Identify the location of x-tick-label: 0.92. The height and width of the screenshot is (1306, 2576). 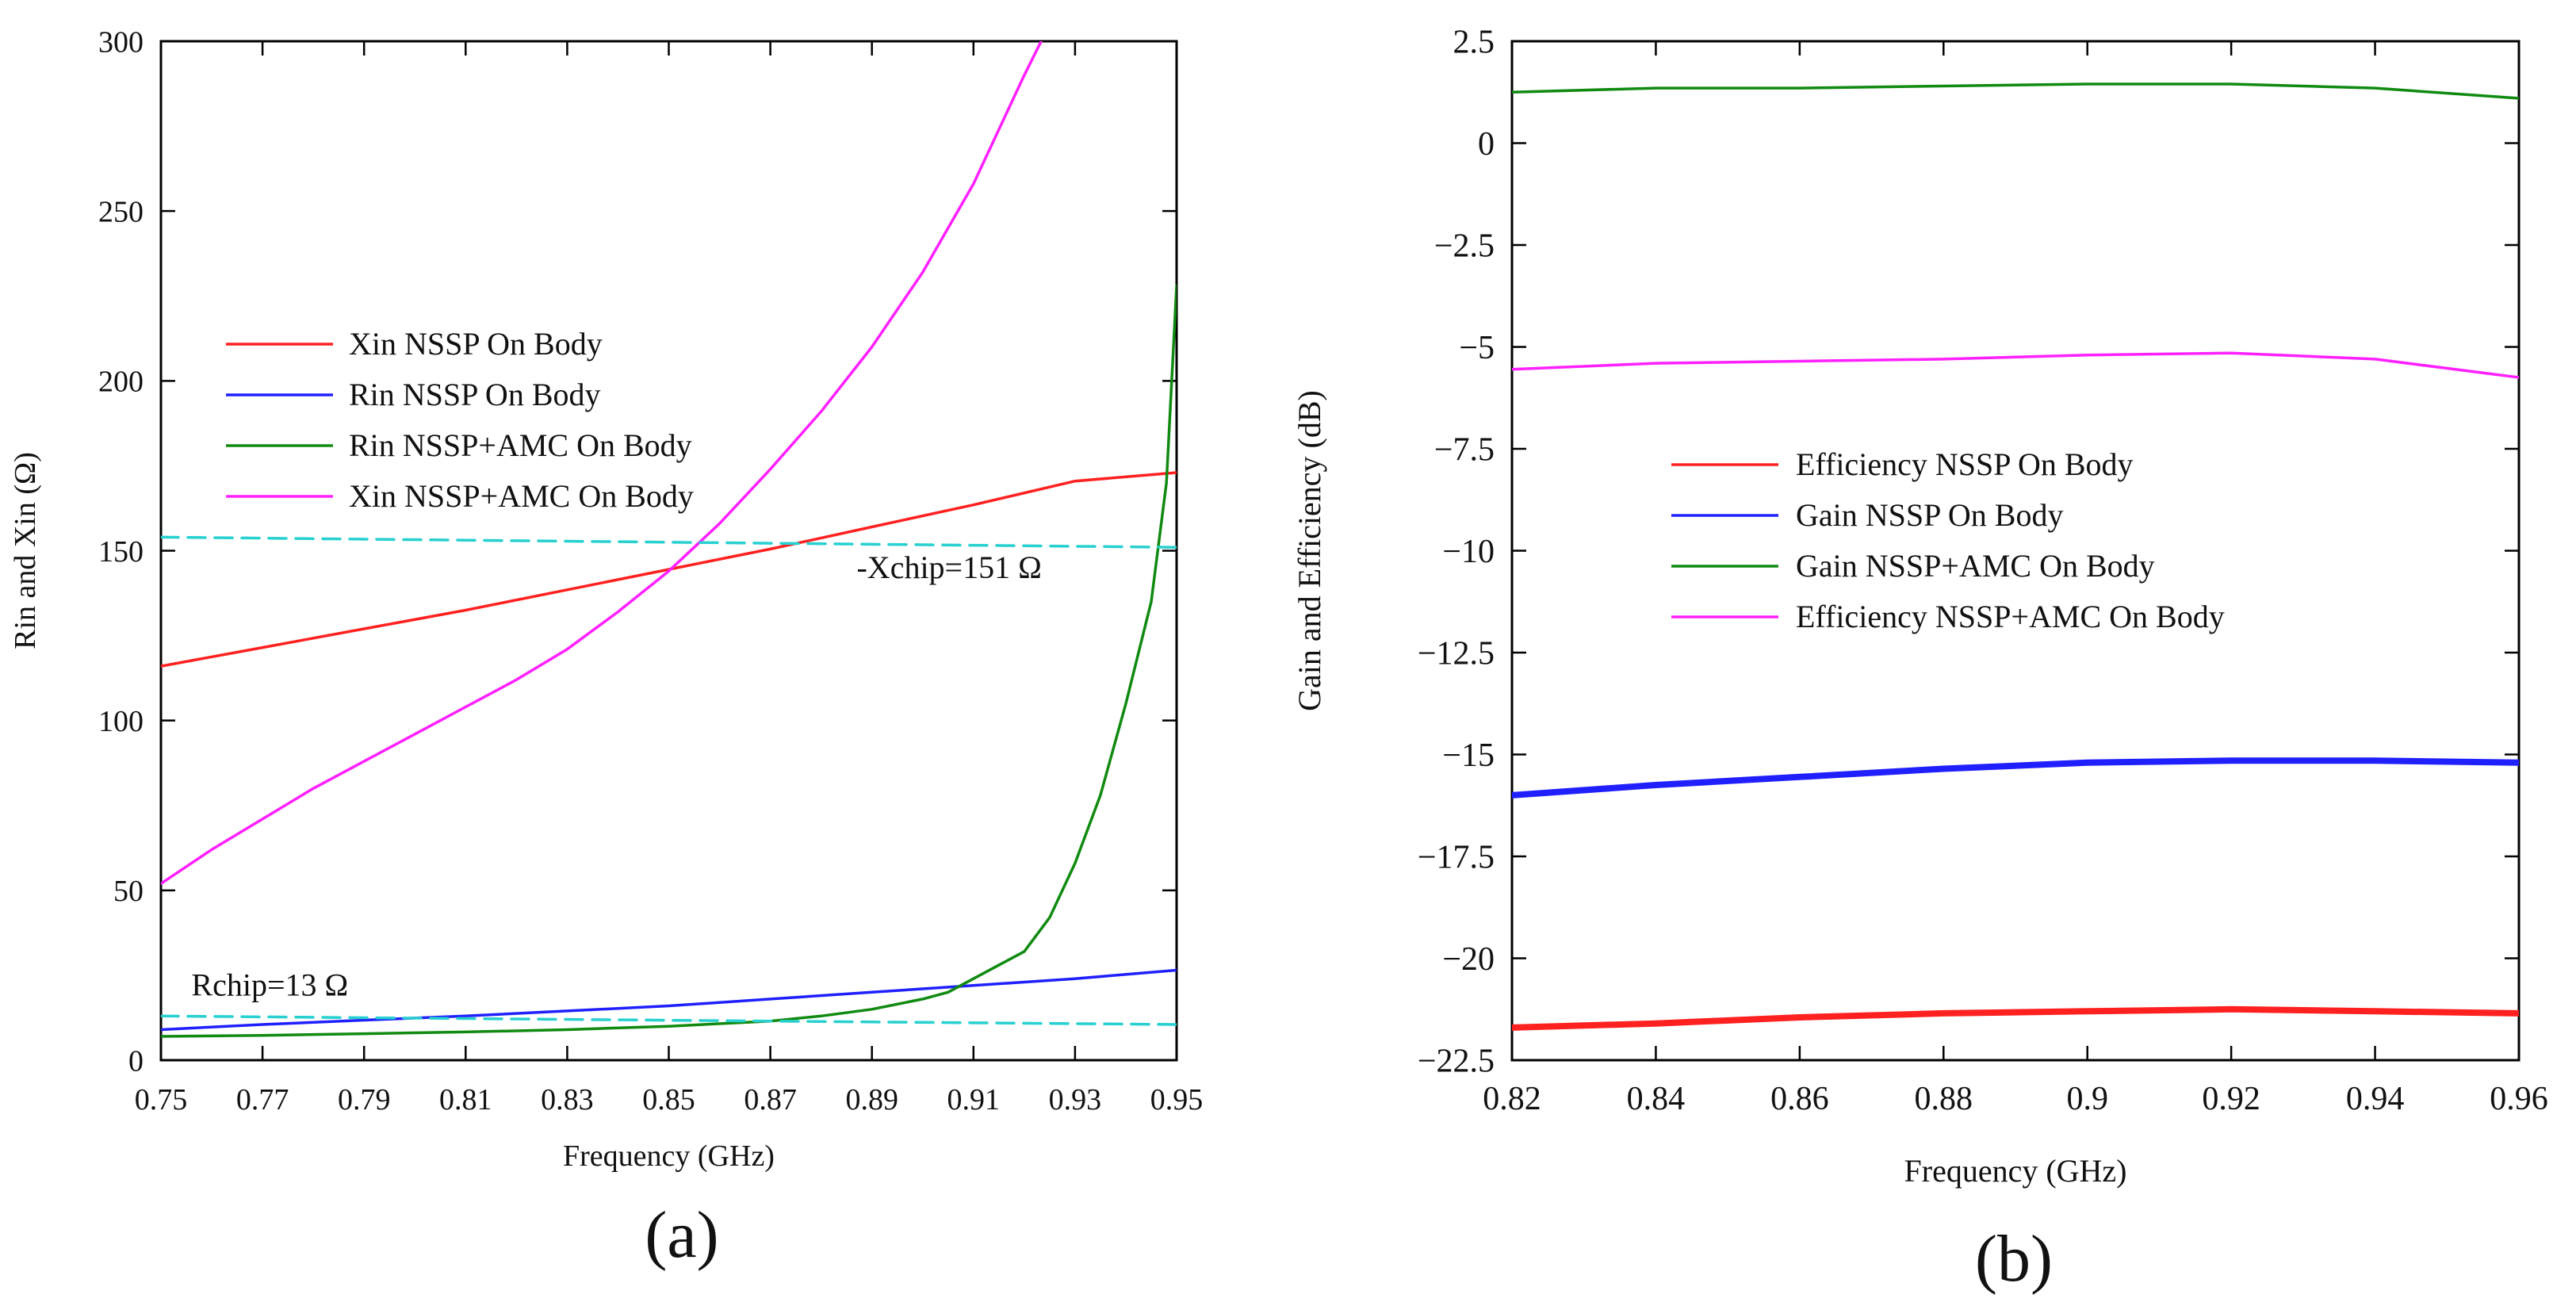
(2231, 1099).